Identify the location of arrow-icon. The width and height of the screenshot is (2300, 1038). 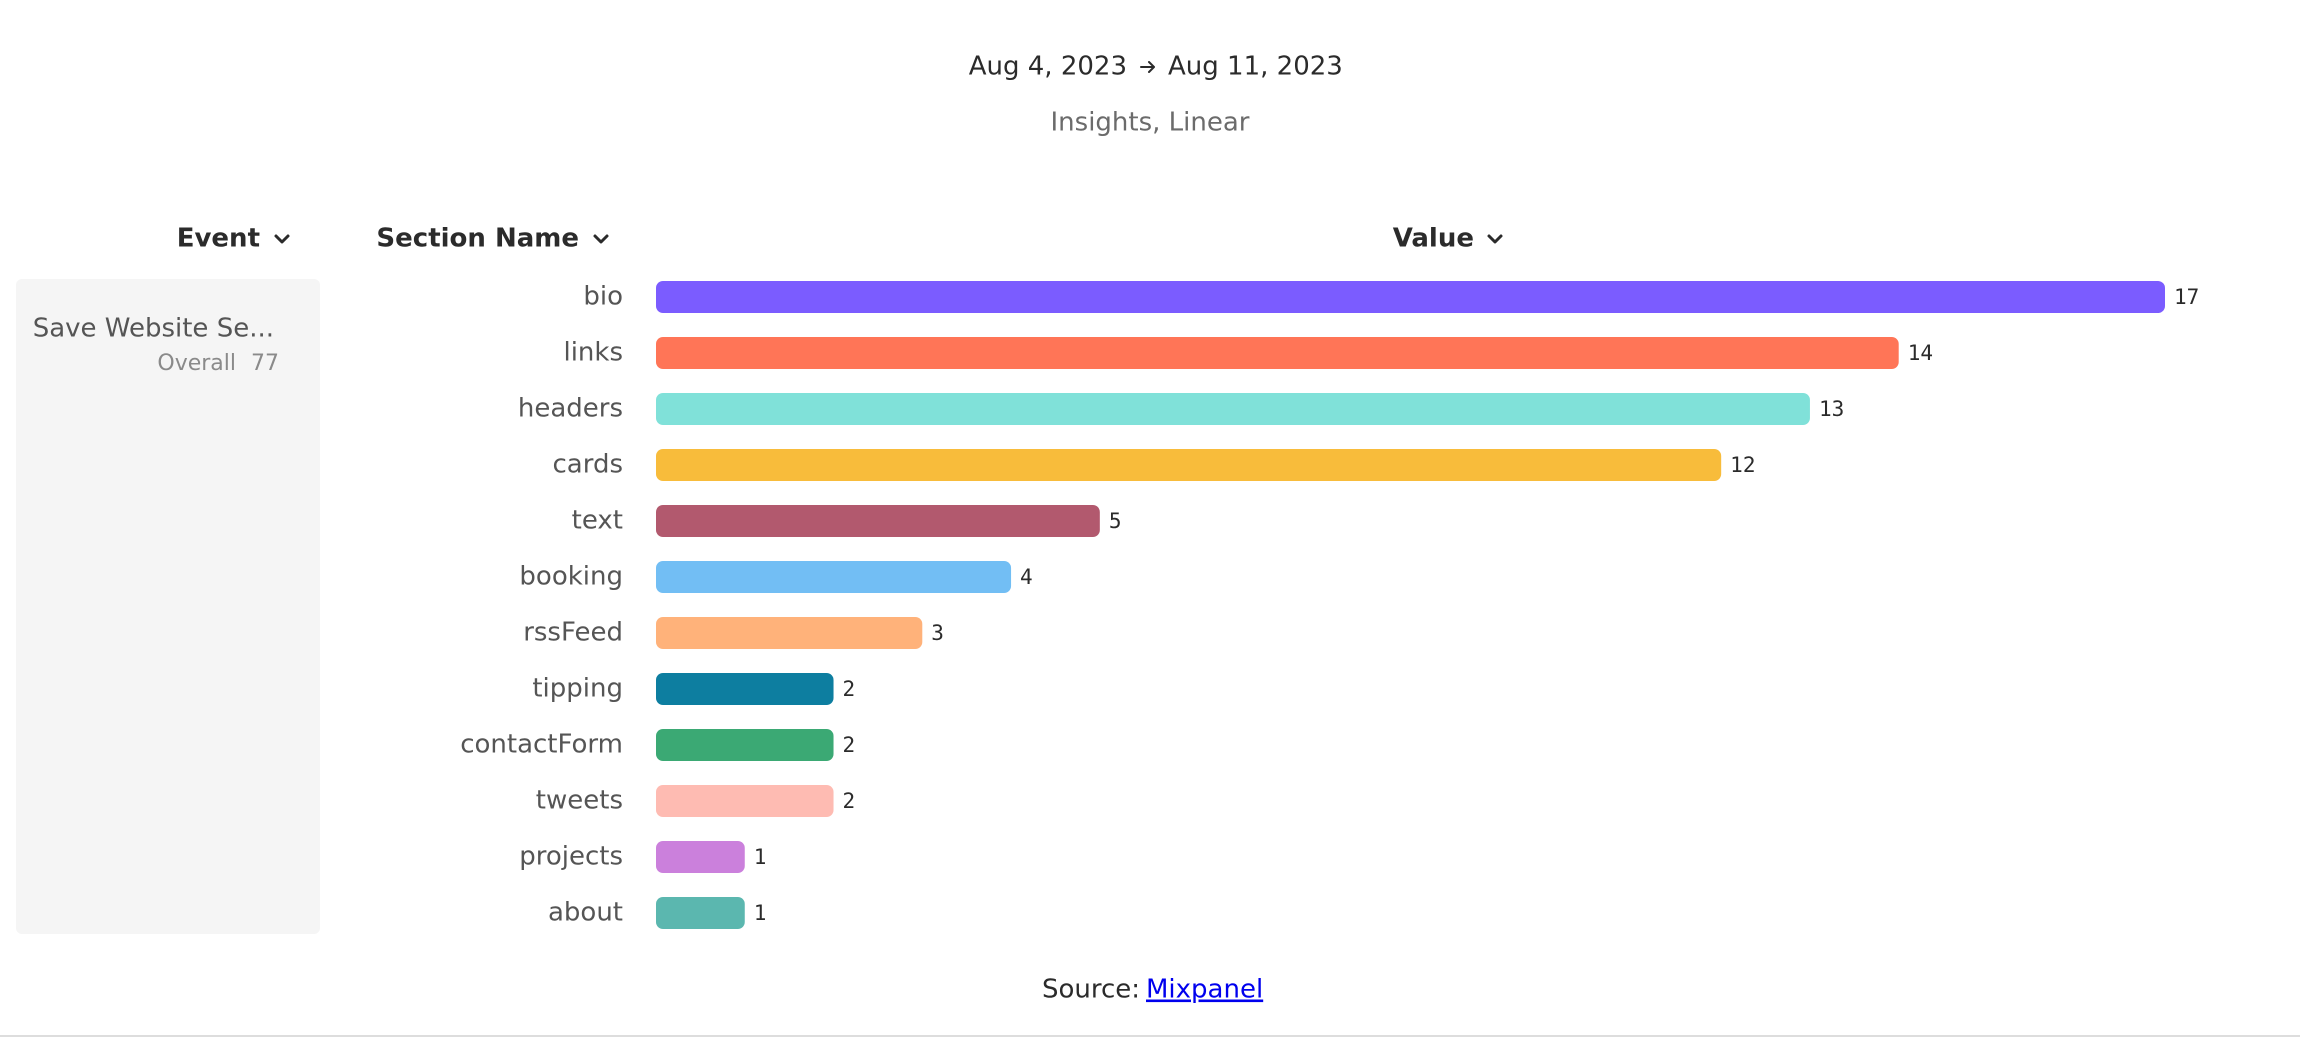
(1147, 67).